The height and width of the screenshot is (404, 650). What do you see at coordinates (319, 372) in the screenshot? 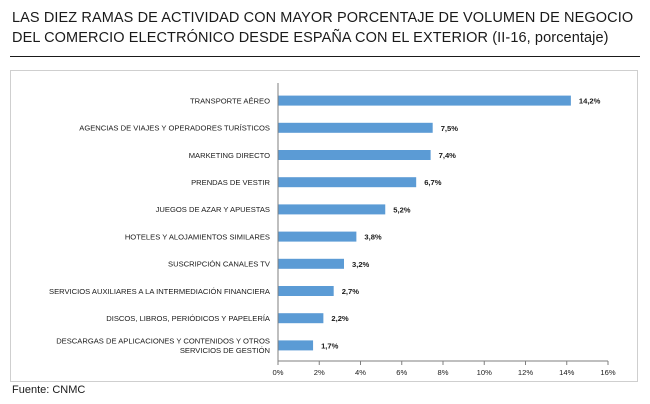
I see `x-tick-label: 2%` at bounding box center [319, 372].